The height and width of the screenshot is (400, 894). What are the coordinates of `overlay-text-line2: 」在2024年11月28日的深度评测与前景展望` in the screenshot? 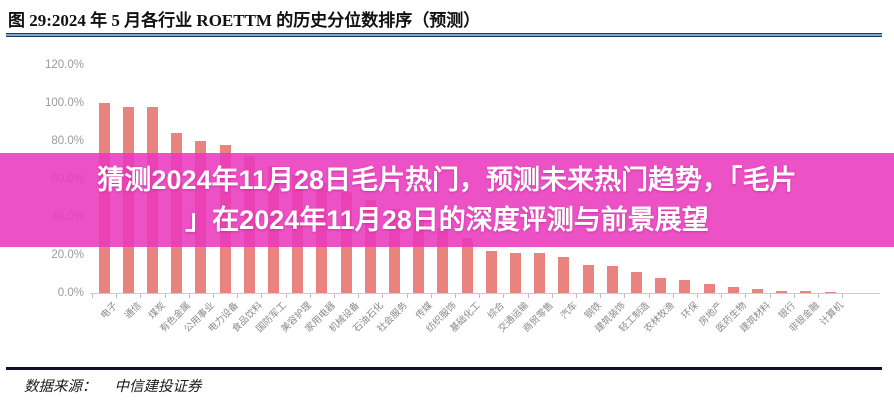 It's located at (447, 220).